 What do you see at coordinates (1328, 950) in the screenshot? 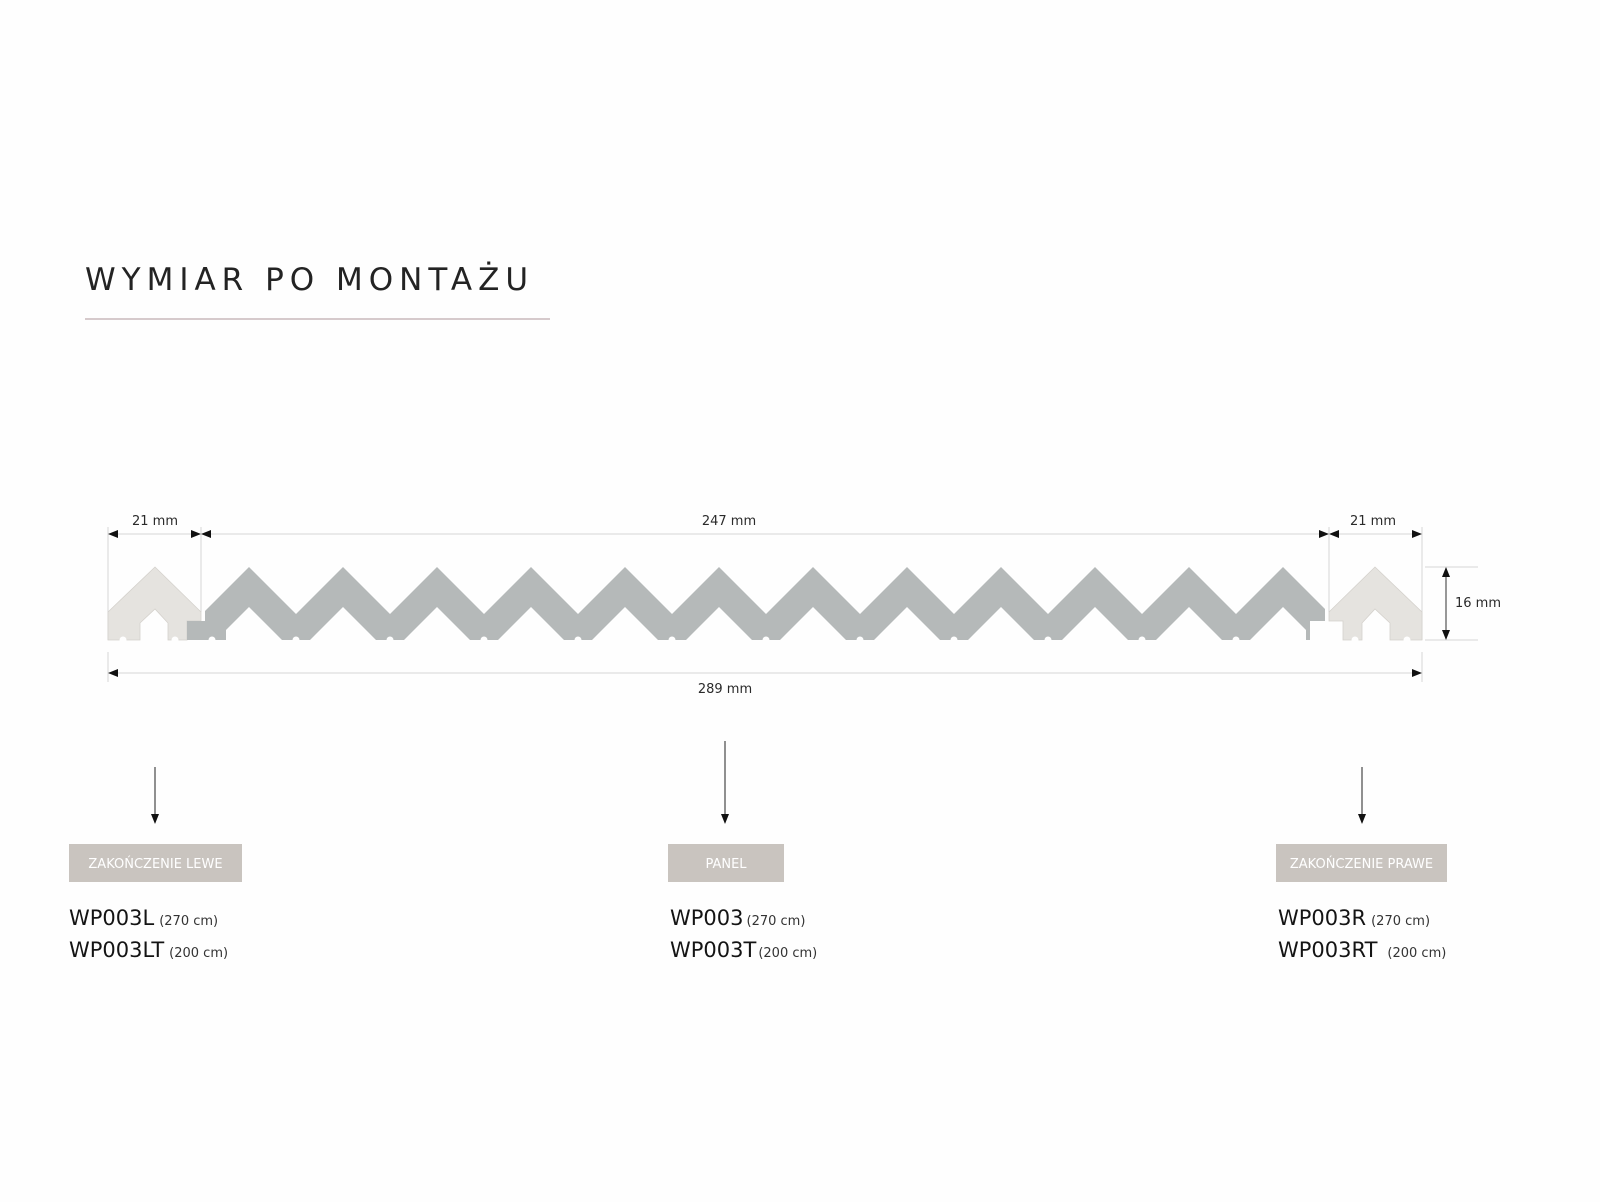
I see `product-code: WP003RT` at bounding box center [1328, 950].